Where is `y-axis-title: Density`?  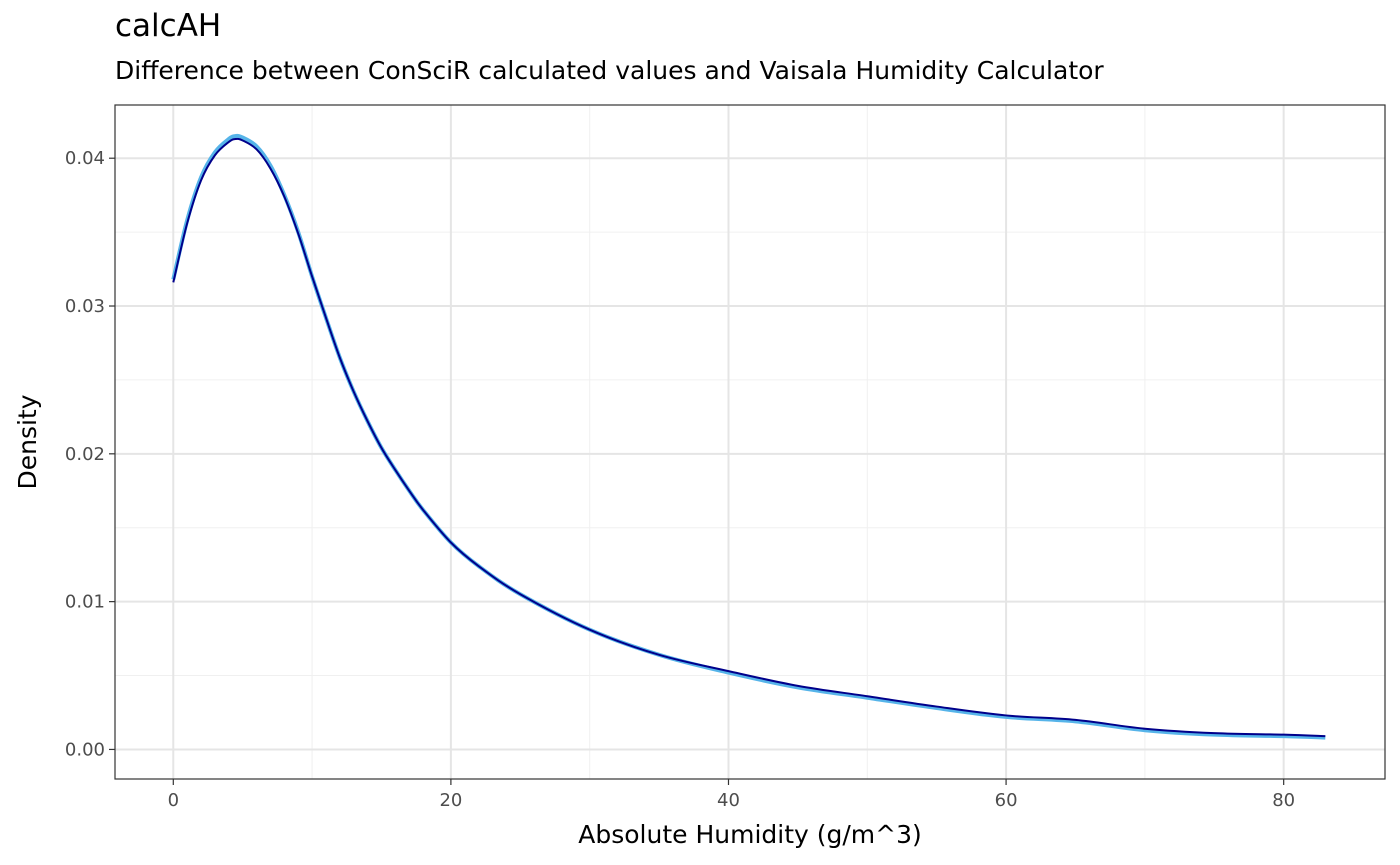 y-axis-title: Density is located at coordinates (27, 441).